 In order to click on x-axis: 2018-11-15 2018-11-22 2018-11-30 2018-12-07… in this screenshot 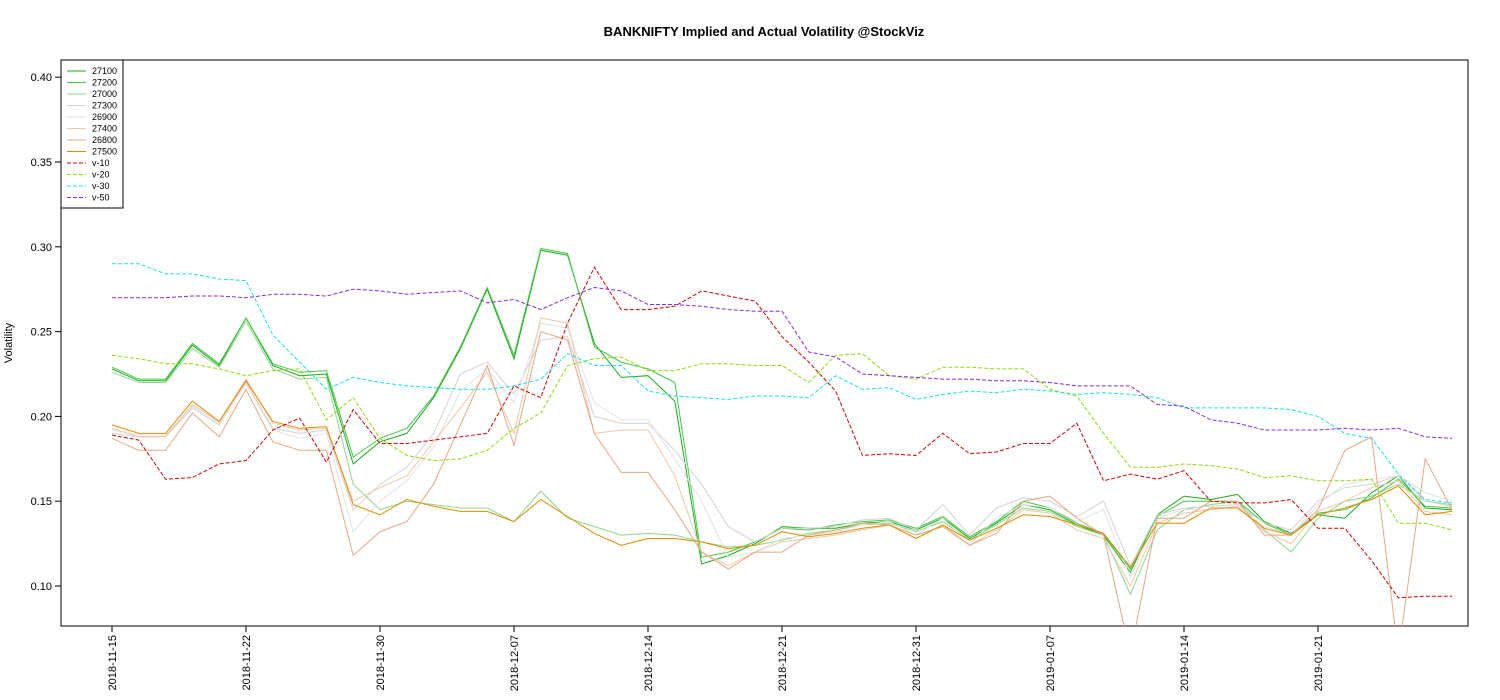, I will do `click(716, 658)`.